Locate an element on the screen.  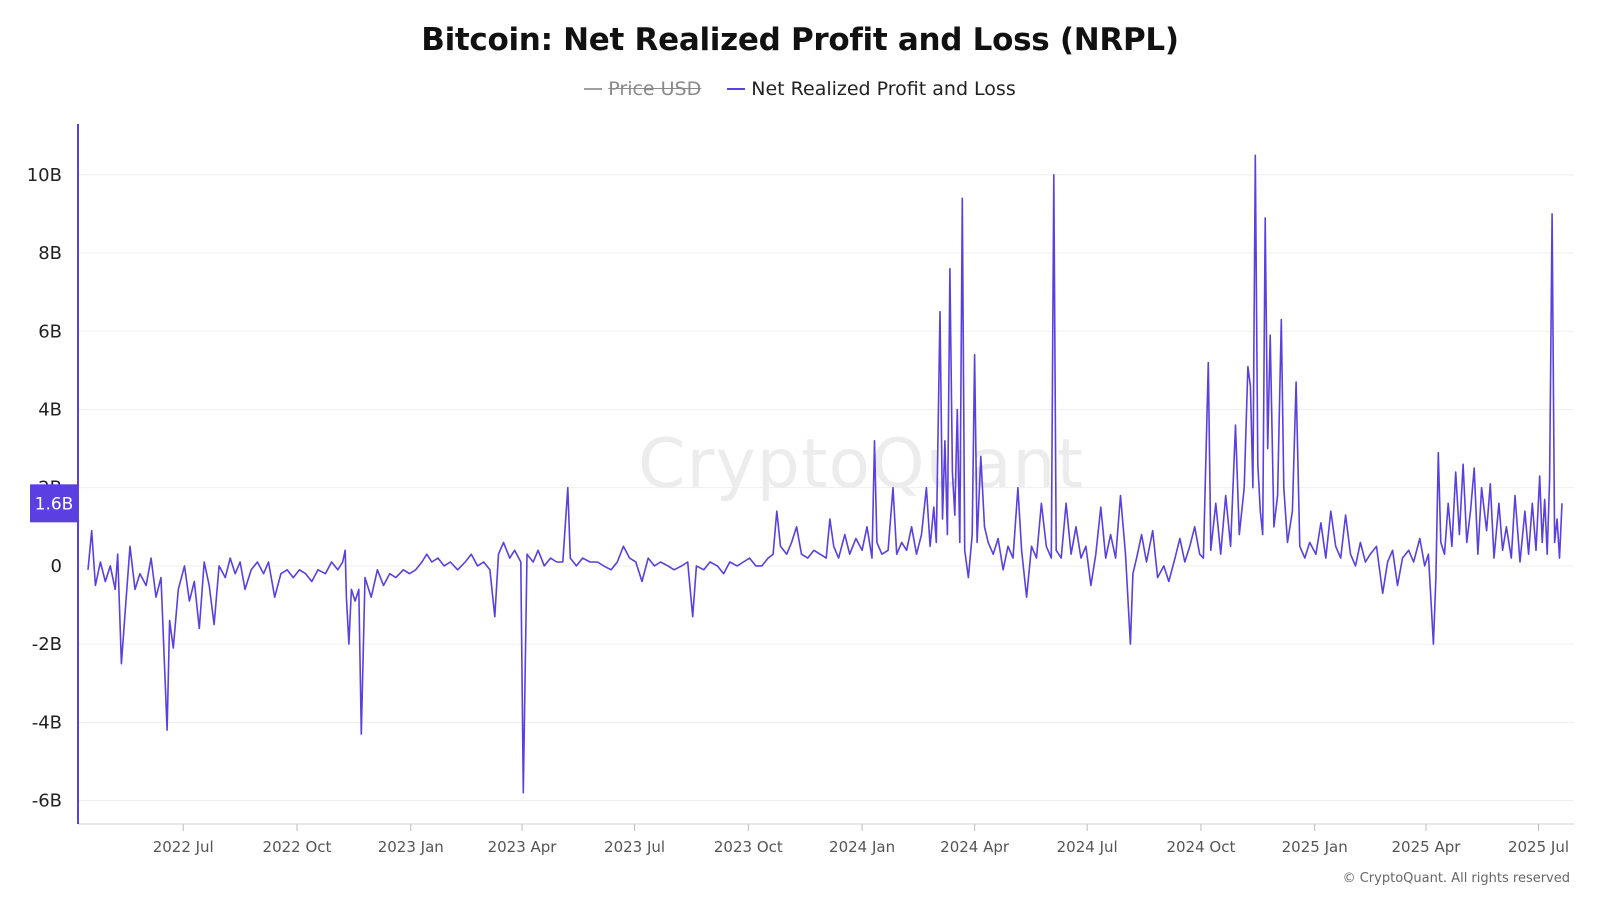
x-tick-label: 2024 Oct is located at coordinates (1200, 847).